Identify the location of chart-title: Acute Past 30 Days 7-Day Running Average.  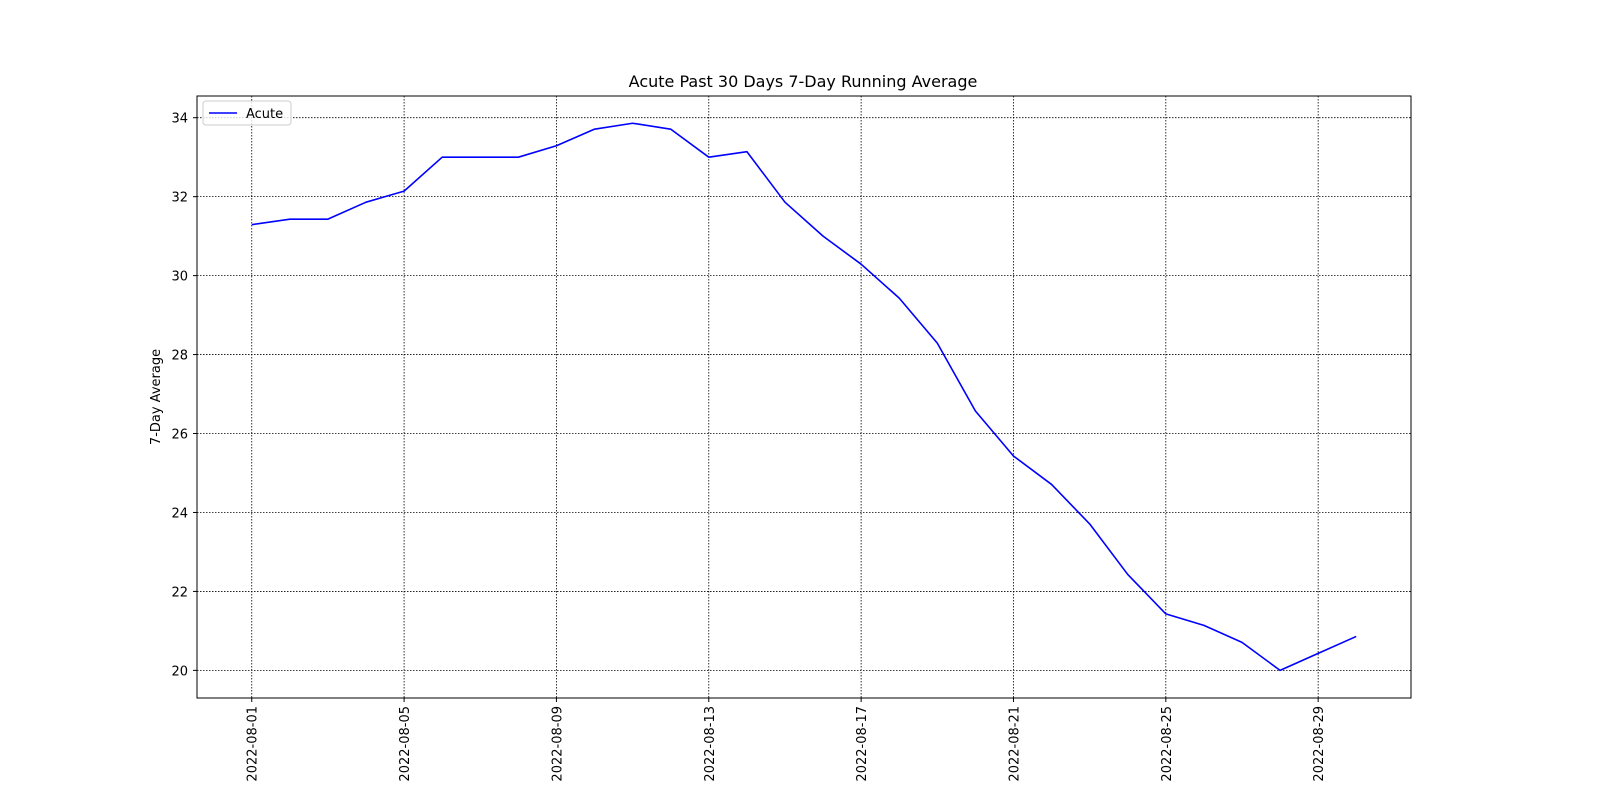
(803, 81).